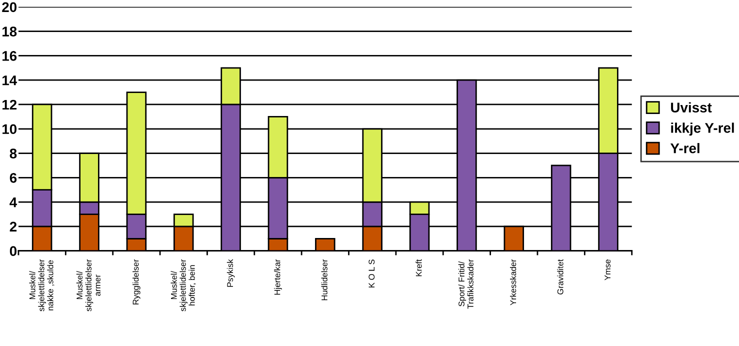 This screenshot has height=346, width=739. What do you see at coordinates (702, 129) in the screenshot?
I see `legend-label: ikkje Y-rel` at bounding box center [702, 129].